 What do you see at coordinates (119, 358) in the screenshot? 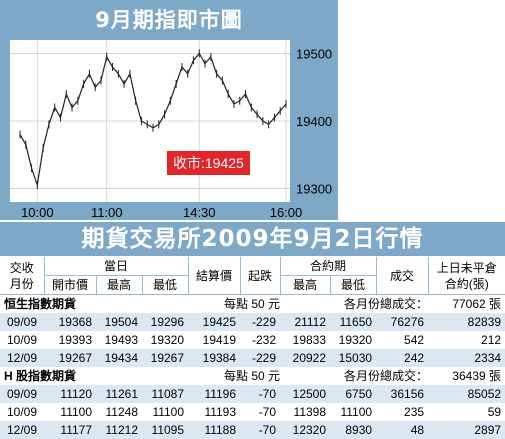
I see `table-cell: 19434` at bounding box center [119, 358].